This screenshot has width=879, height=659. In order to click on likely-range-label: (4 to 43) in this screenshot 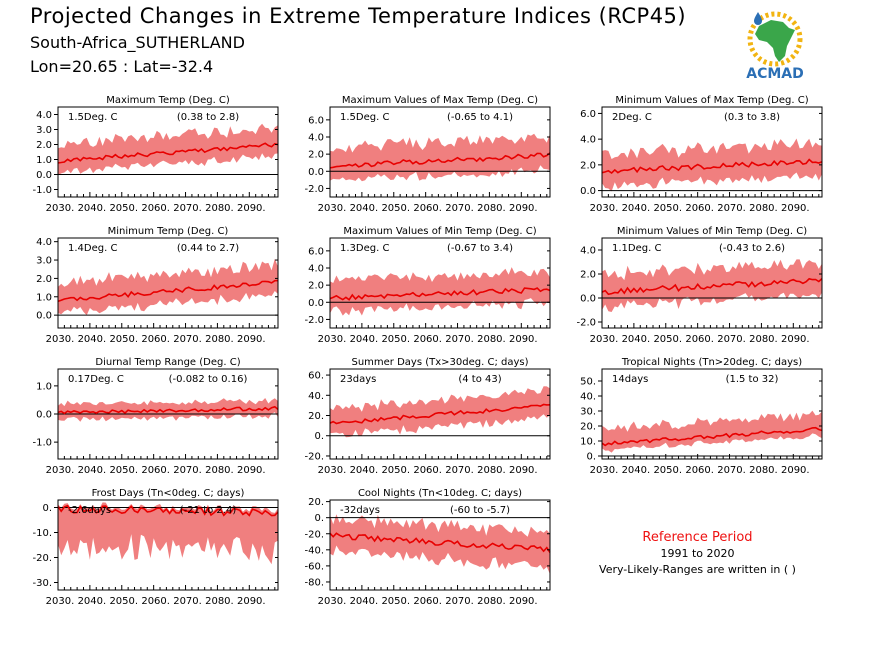, I will do `click(479, 379)`.